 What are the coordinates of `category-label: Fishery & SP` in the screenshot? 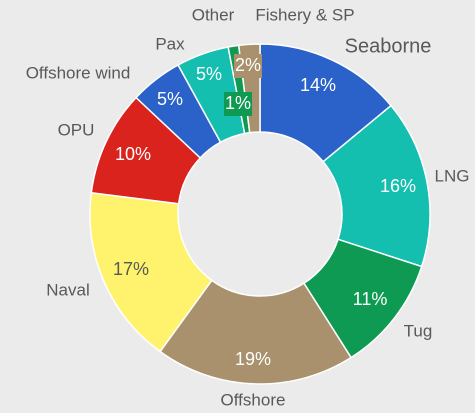 It's located at (304, 14).